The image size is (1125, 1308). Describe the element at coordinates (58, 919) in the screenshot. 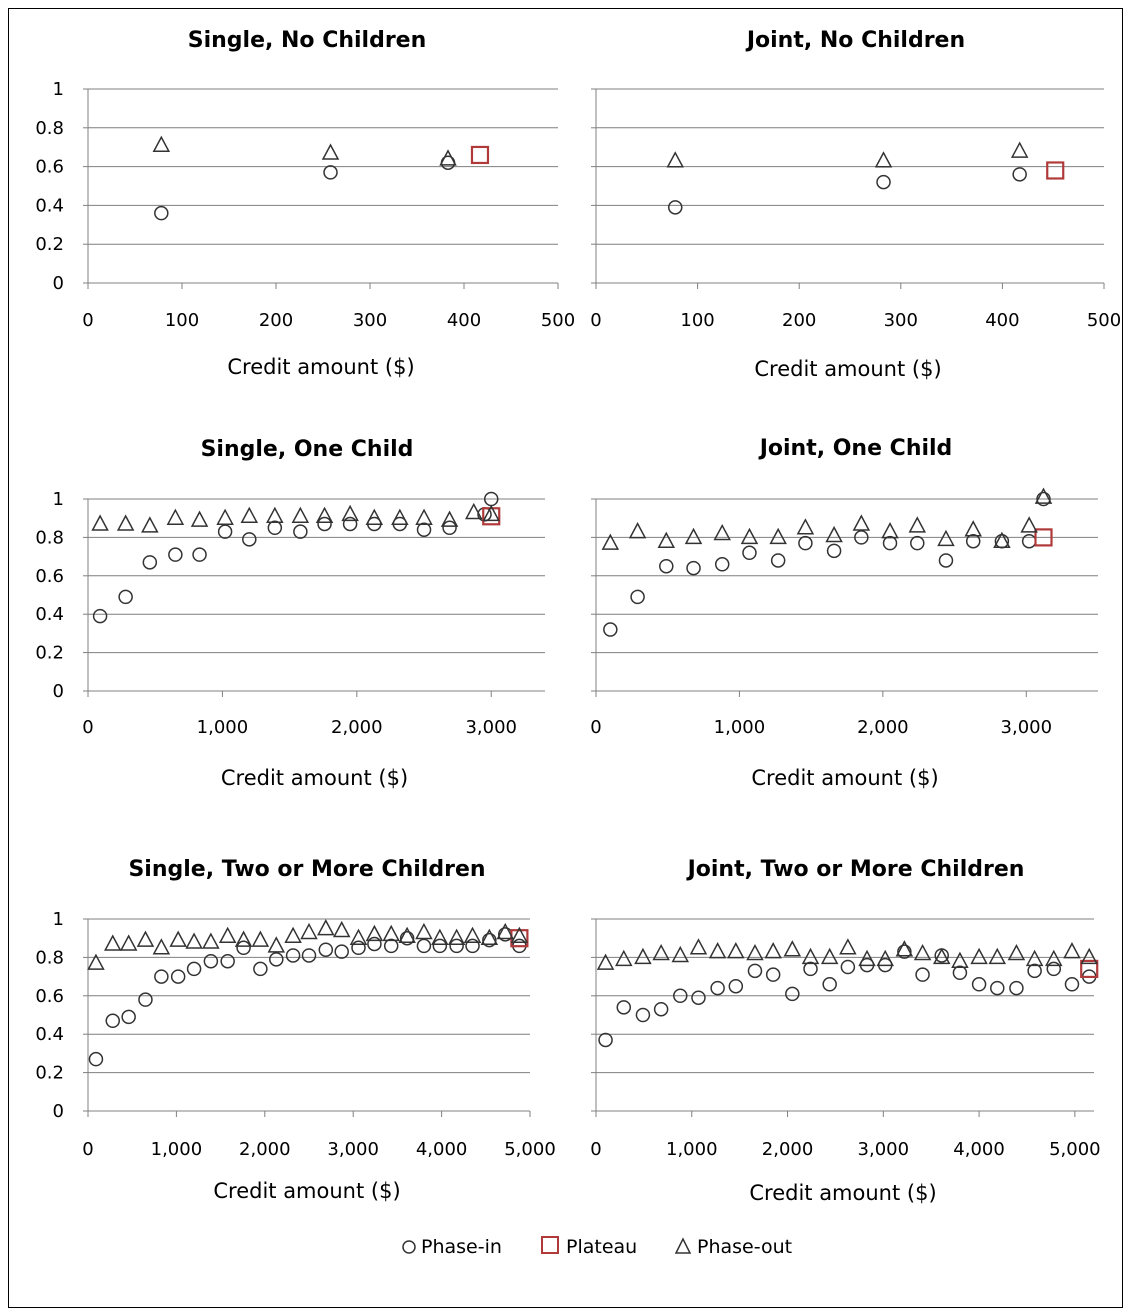

I see `y-tick-label: 1` at that location.